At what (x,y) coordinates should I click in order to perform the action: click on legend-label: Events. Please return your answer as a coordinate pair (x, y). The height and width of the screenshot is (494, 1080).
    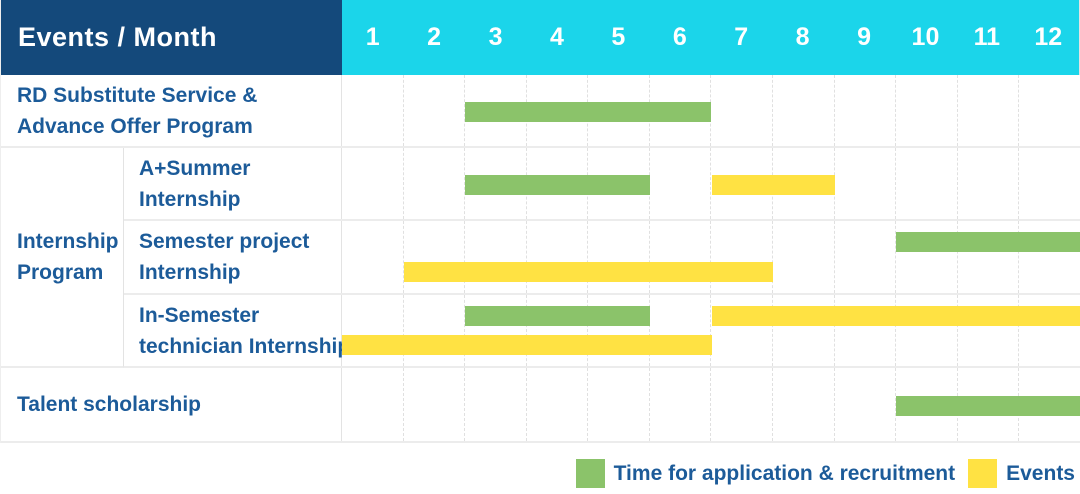
    Looking at the image, I should click on (1040, 473).